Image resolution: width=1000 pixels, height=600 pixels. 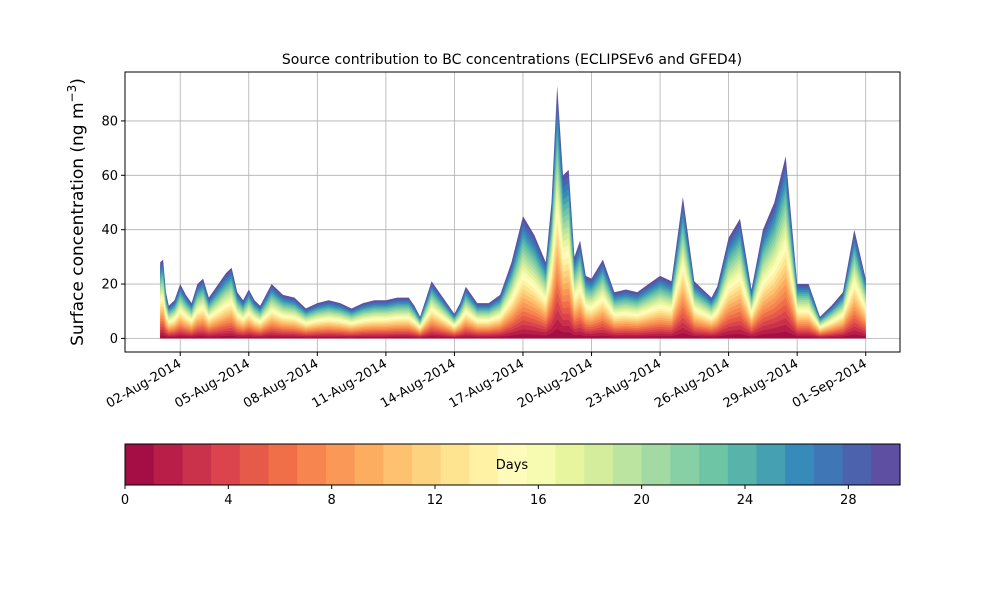 I want to click on colorbar-tick-label: 4, so click(x=228, y=500).